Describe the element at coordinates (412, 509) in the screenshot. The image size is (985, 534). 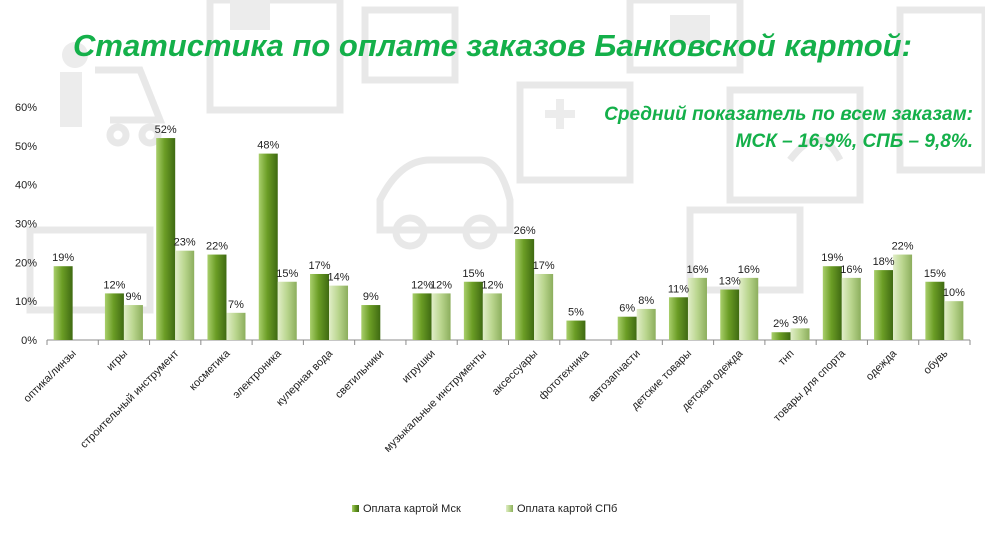
I see `legend-label: Оплата картой Мск` at that location.